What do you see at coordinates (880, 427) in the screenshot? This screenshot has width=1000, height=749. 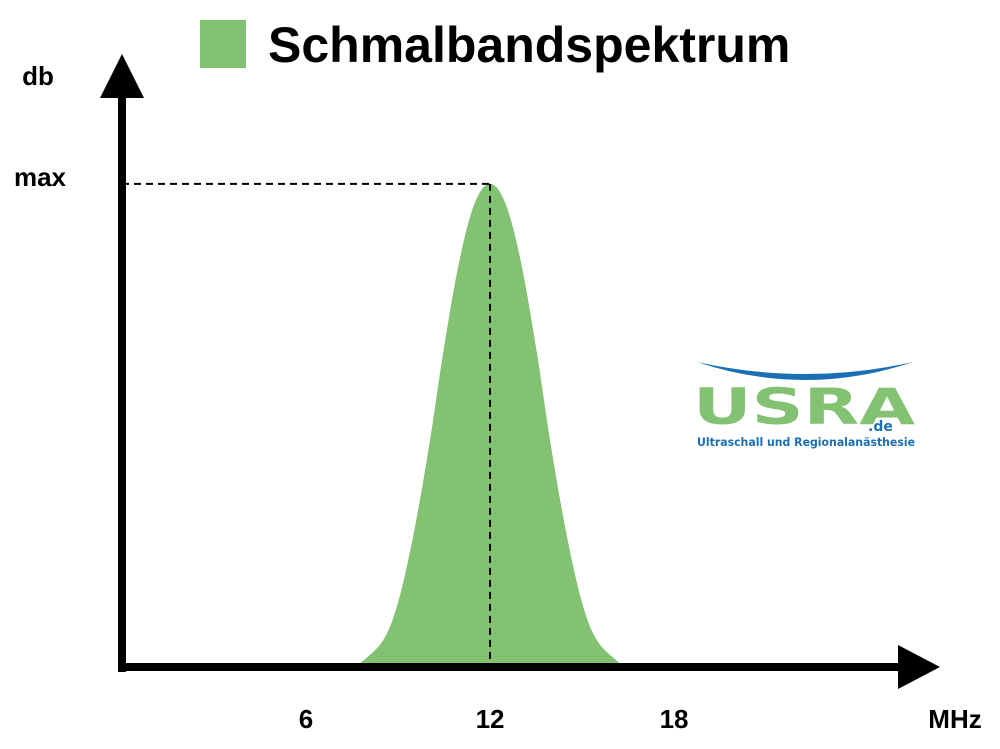 I see `logo-tld: .de` at bounding box center [880, 427].